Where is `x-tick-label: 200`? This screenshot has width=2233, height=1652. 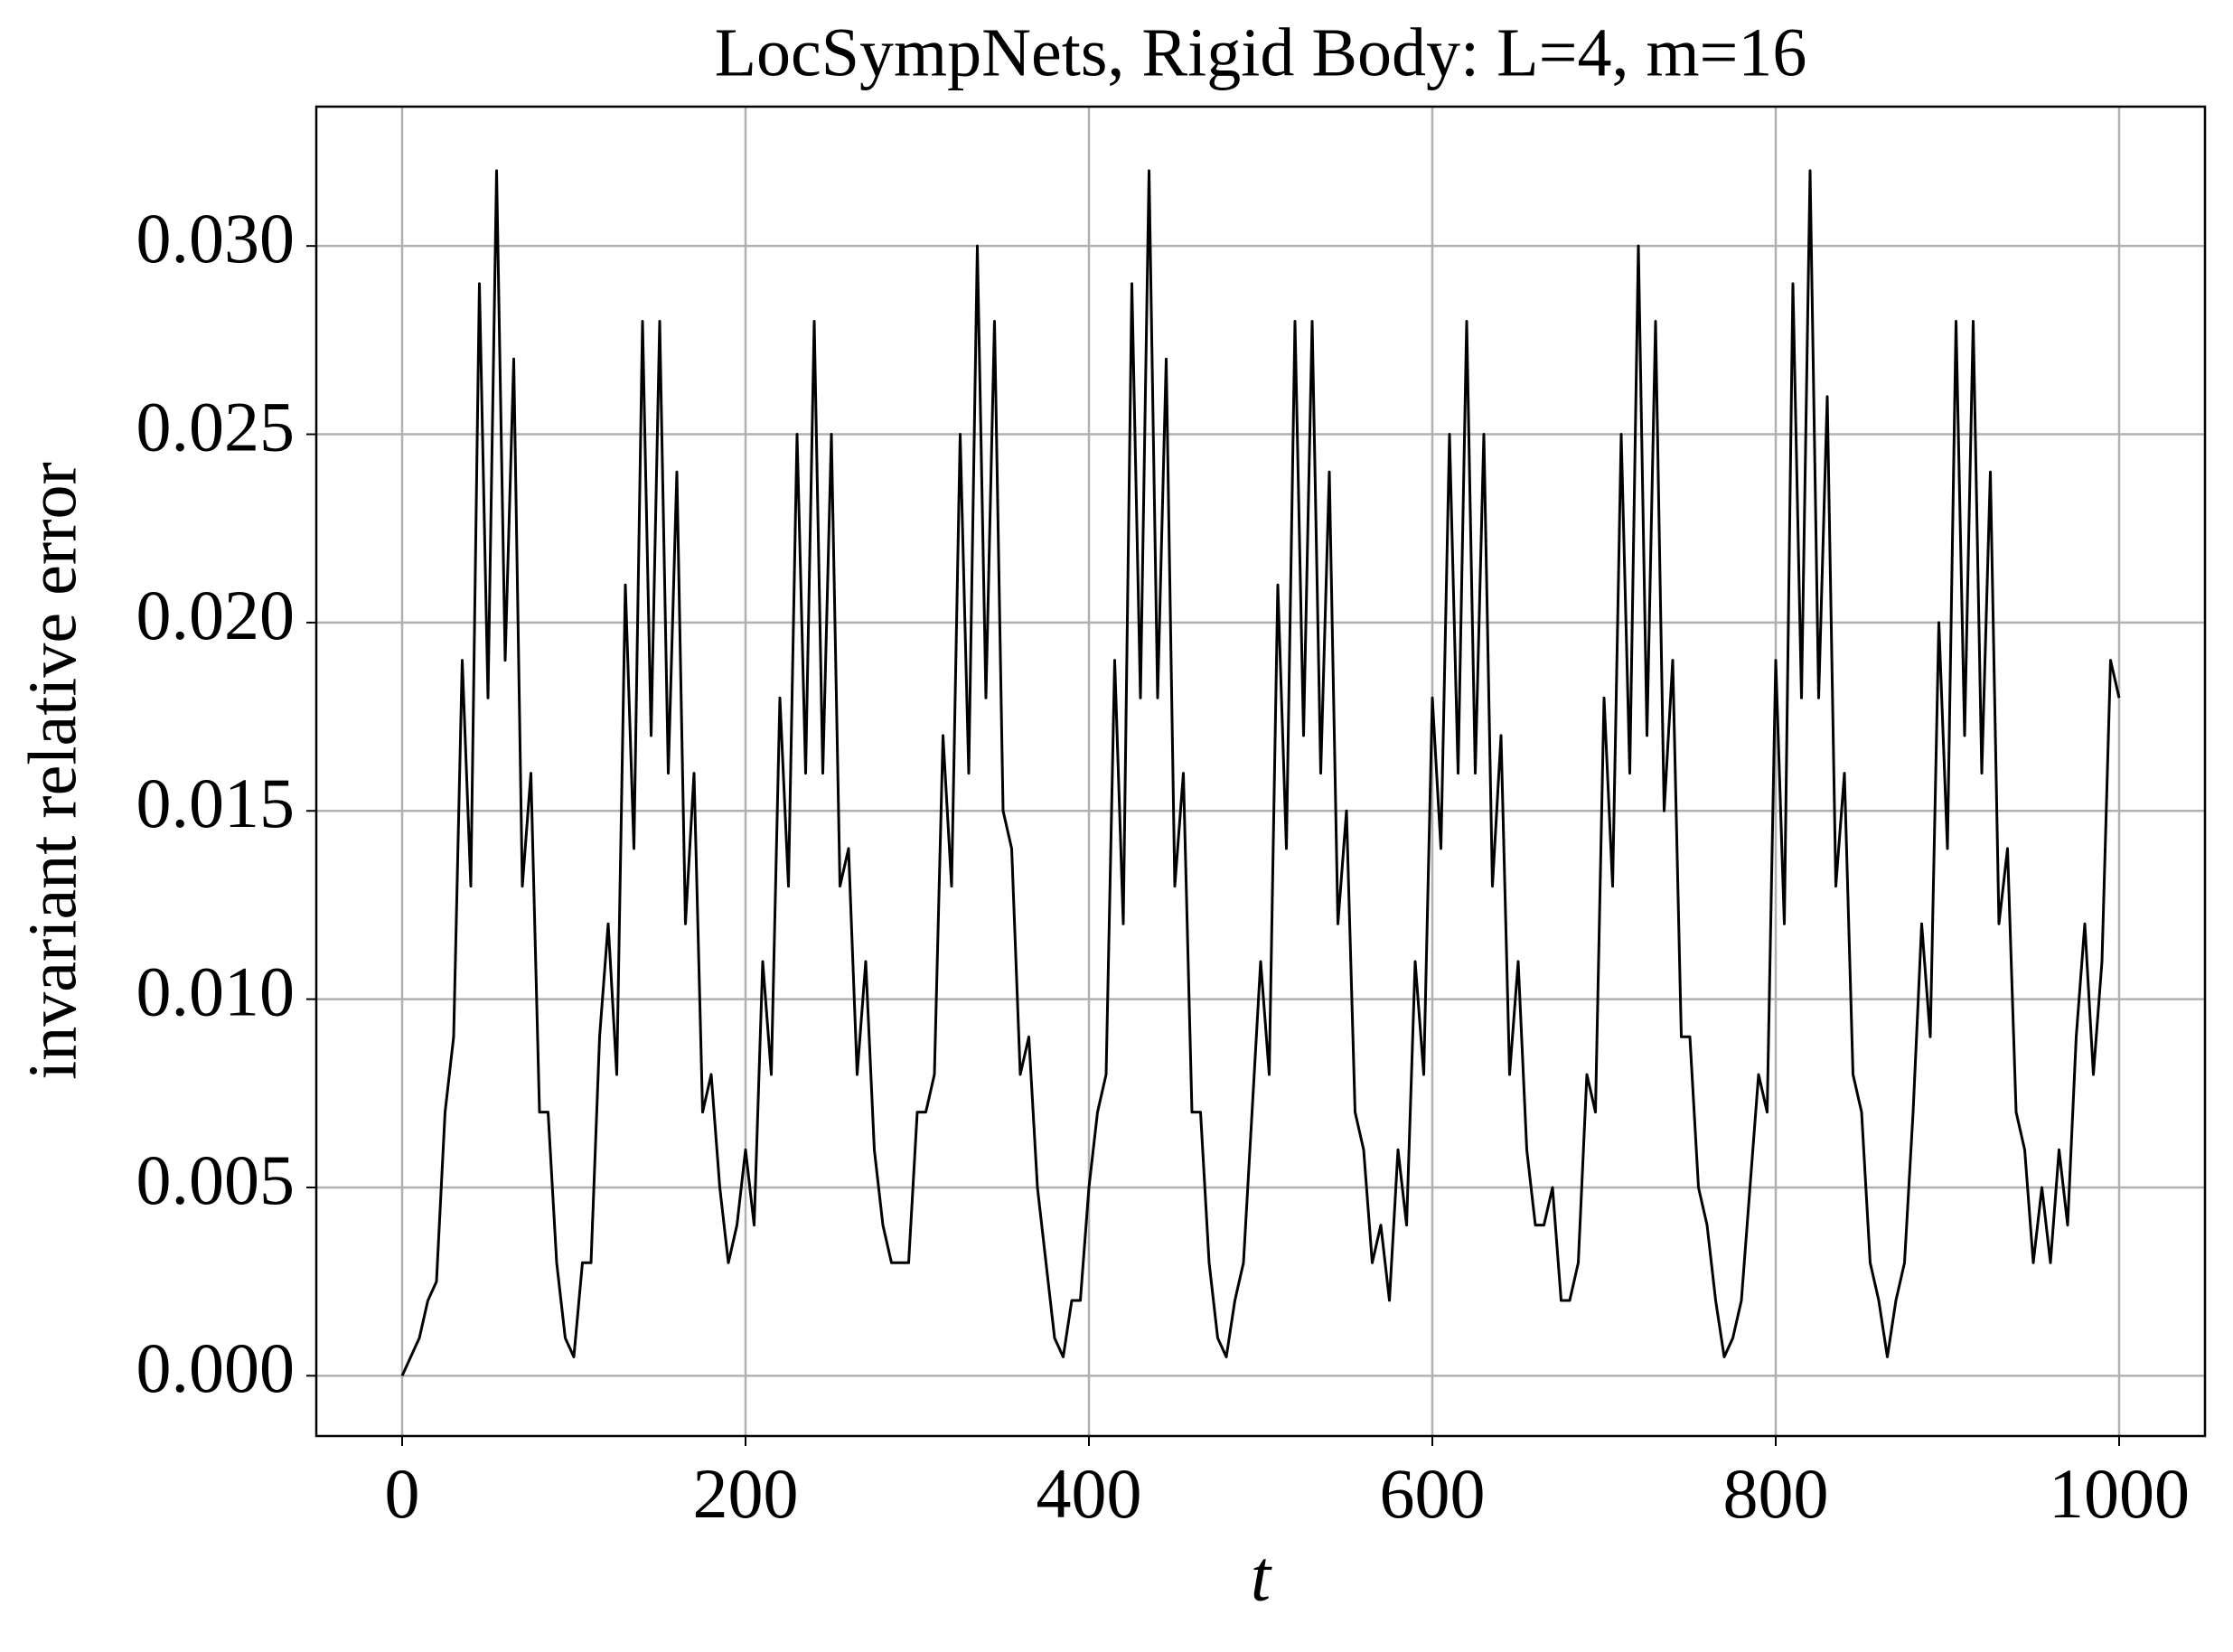
x-tick-label: 200 is located at coordinates (746, 1493).